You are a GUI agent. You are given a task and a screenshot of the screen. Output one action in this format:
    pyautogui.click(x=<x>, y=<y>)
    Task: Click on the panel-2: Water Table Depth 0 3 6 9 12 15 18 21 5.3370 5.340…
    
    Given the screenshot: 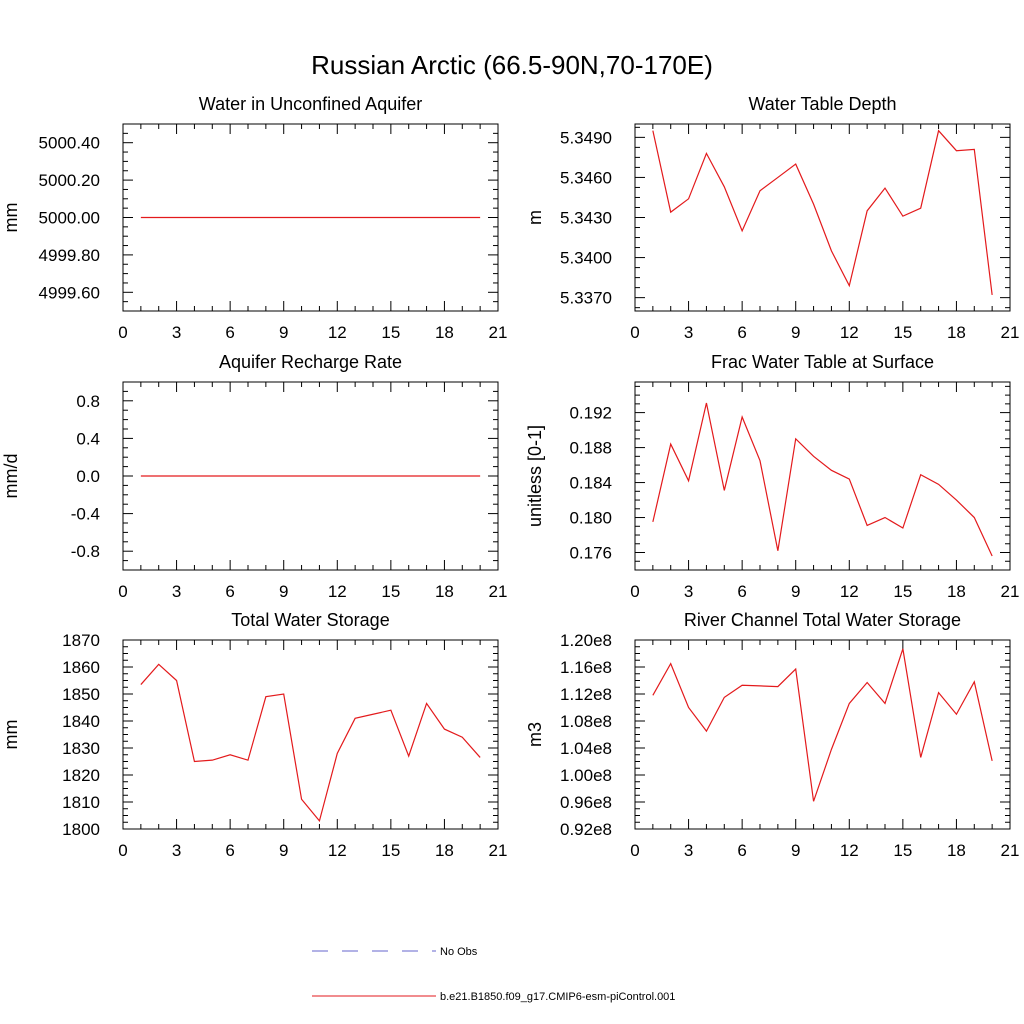 What is the action you would take?
    pyautogui.click(x=772, y=218)
    